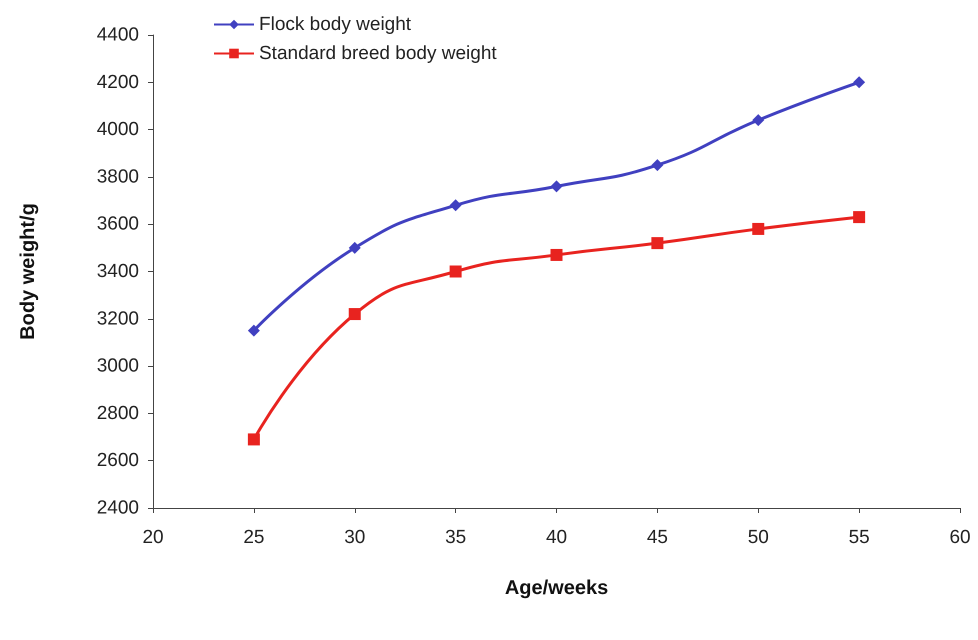  I want to click on y-tick-label: 3800, so click(117, 177).